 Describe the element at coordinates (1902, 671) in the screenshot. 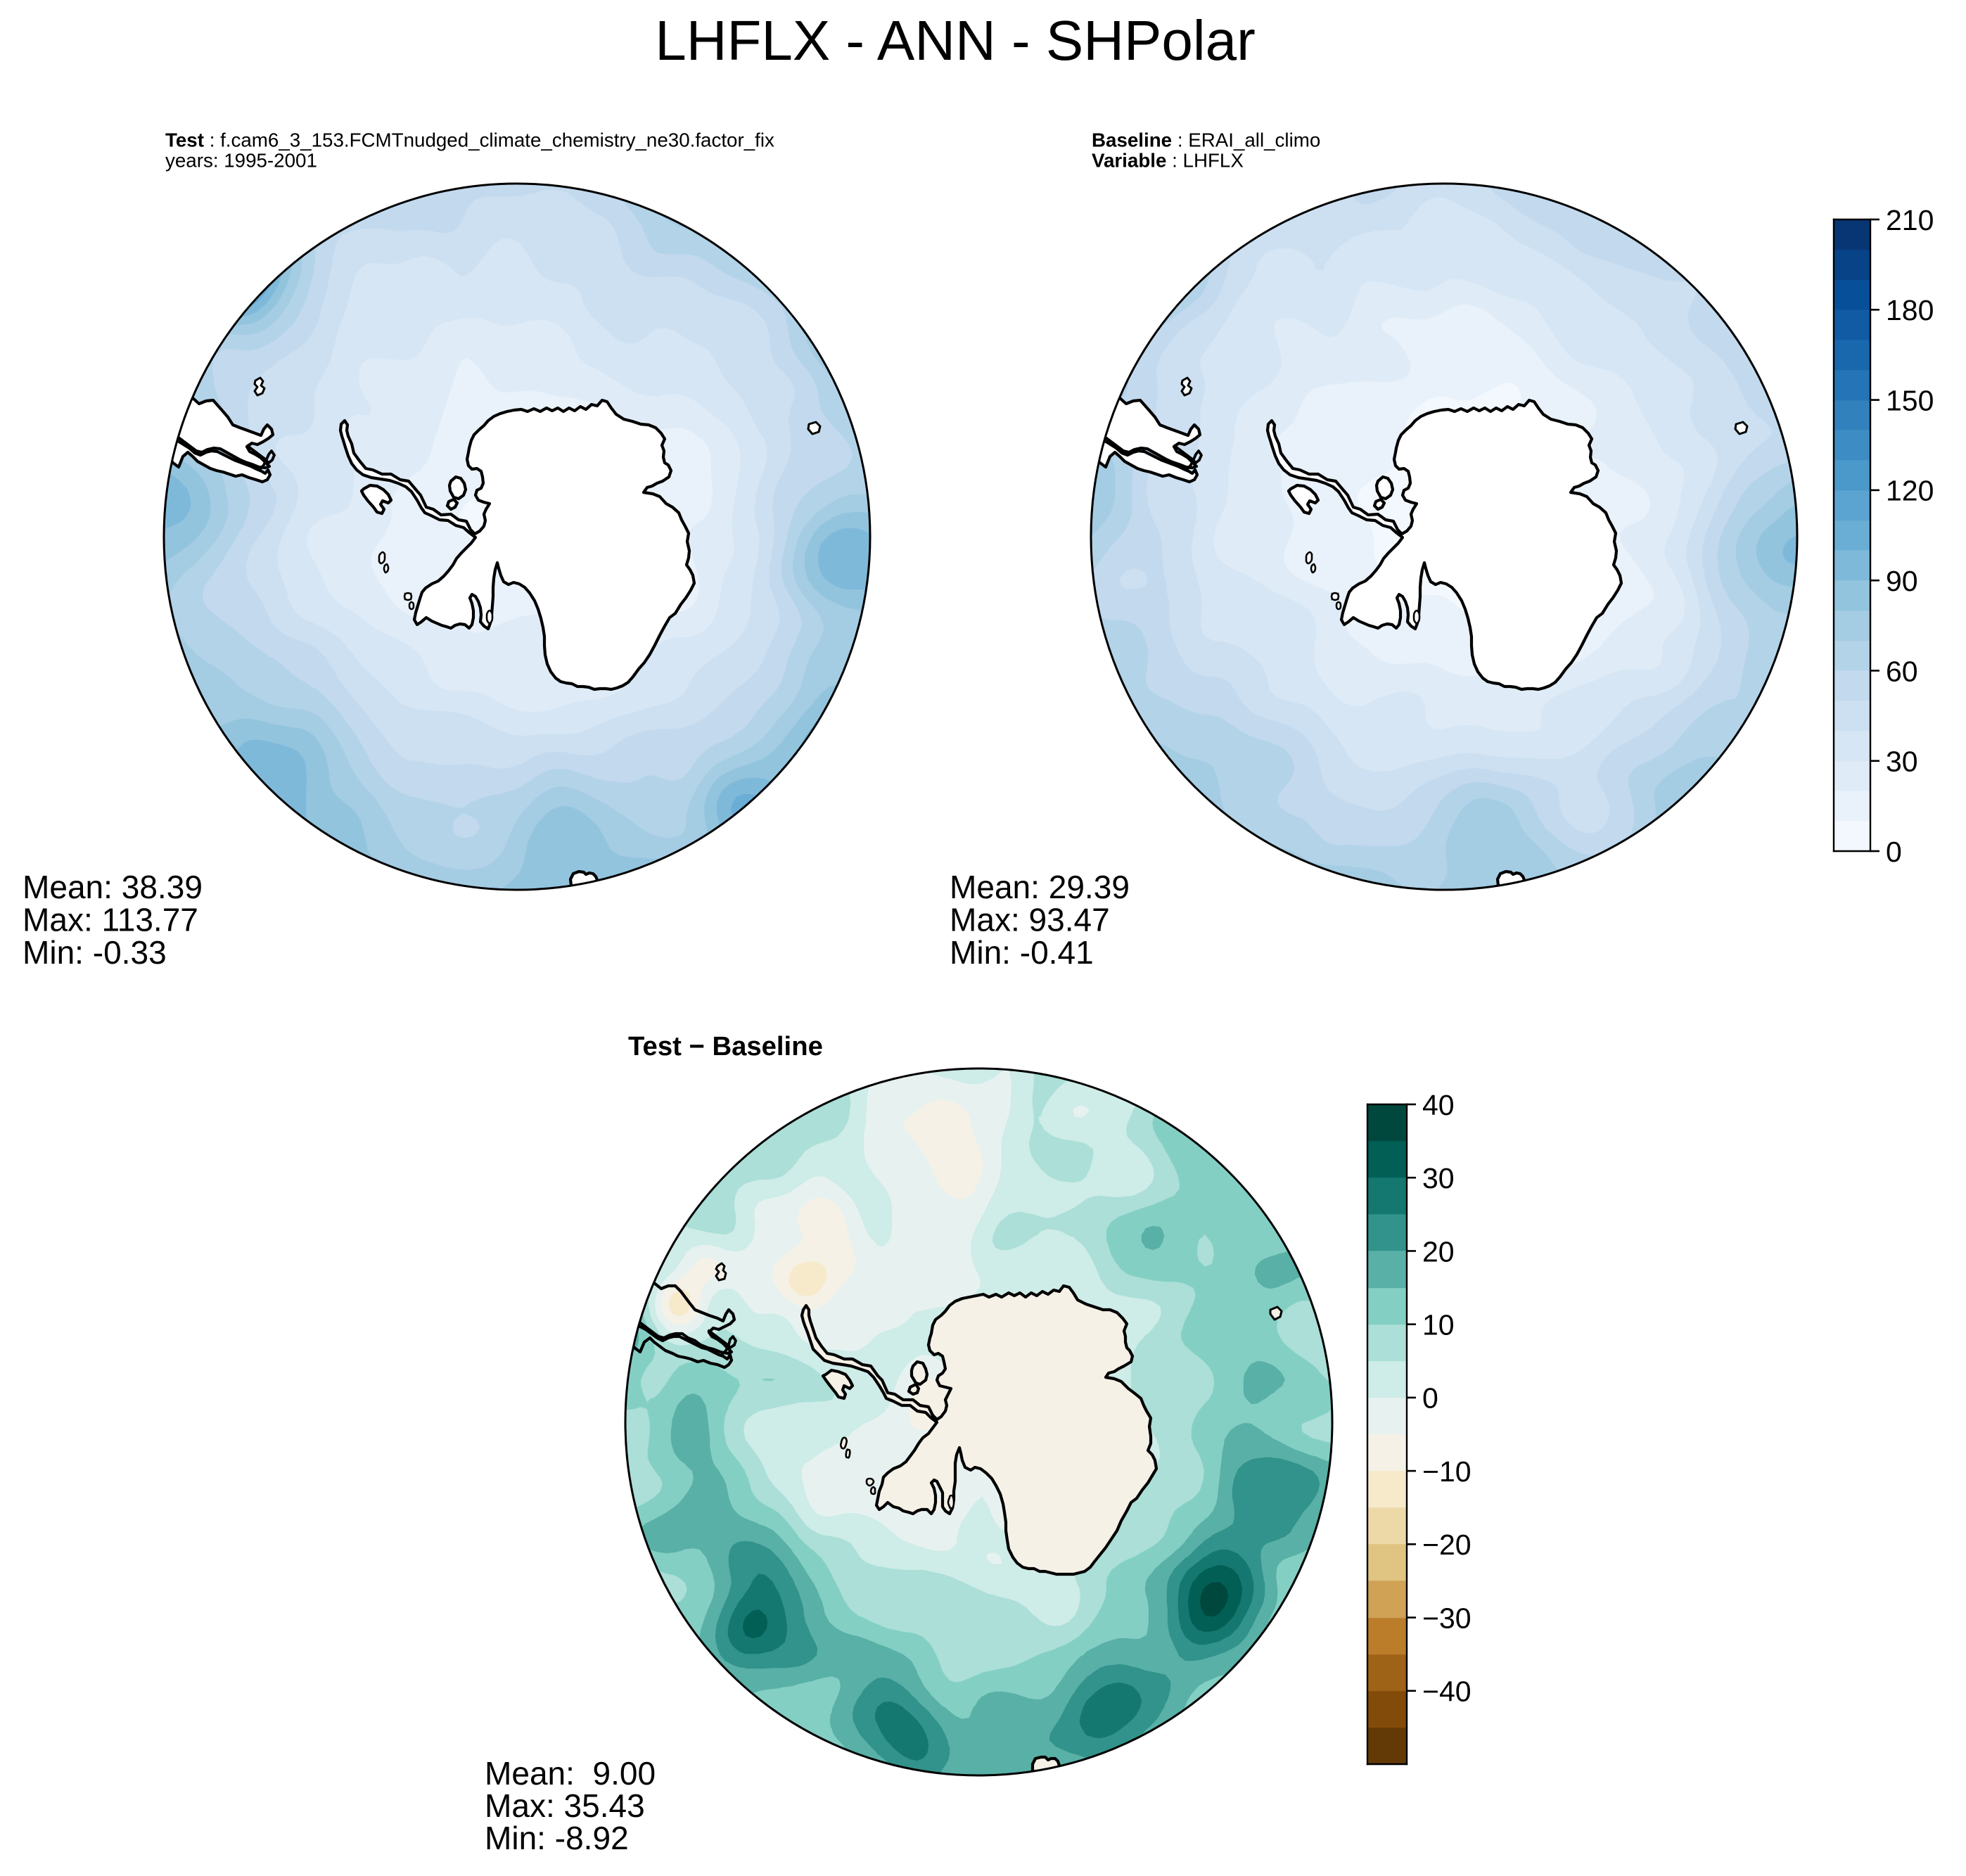

I see `svg-text: 60` at that location.